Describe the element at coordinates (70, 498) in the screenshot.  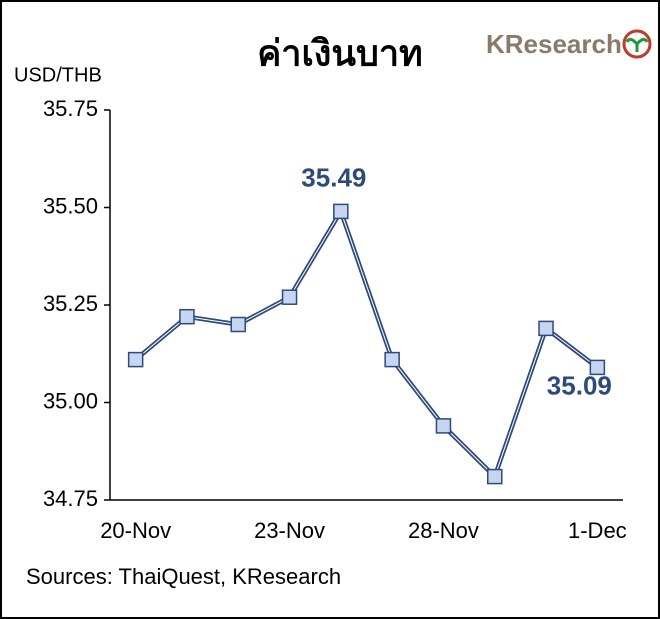
I see `y-tick-label: 34.75` at that location.